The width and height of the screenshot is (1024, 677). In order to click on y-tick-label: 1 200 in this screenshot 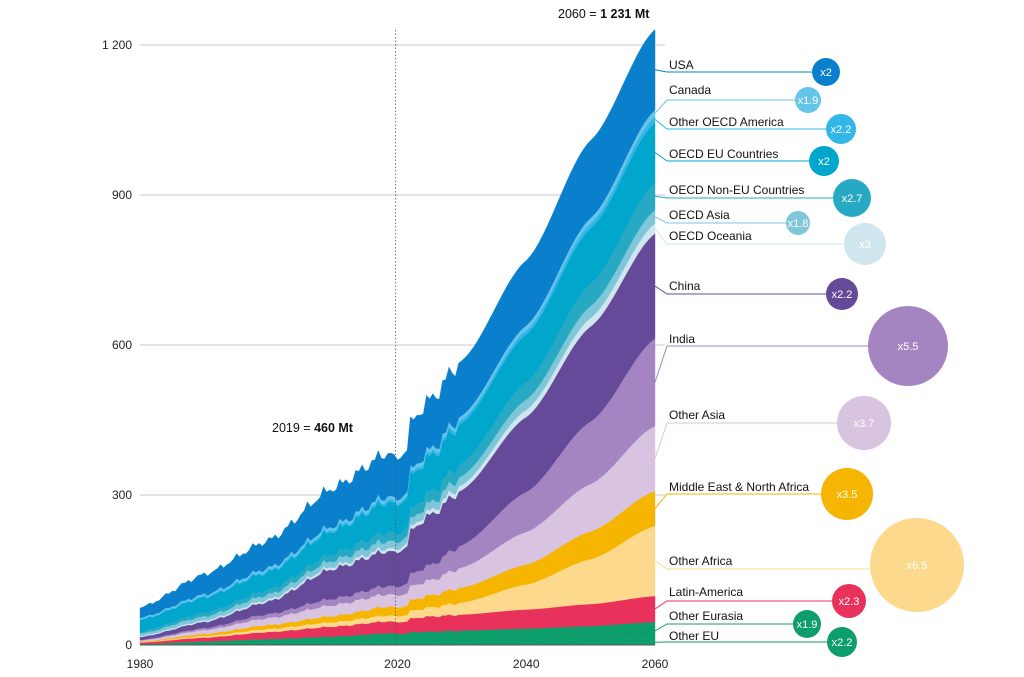, I will do `click(117, 45)`.